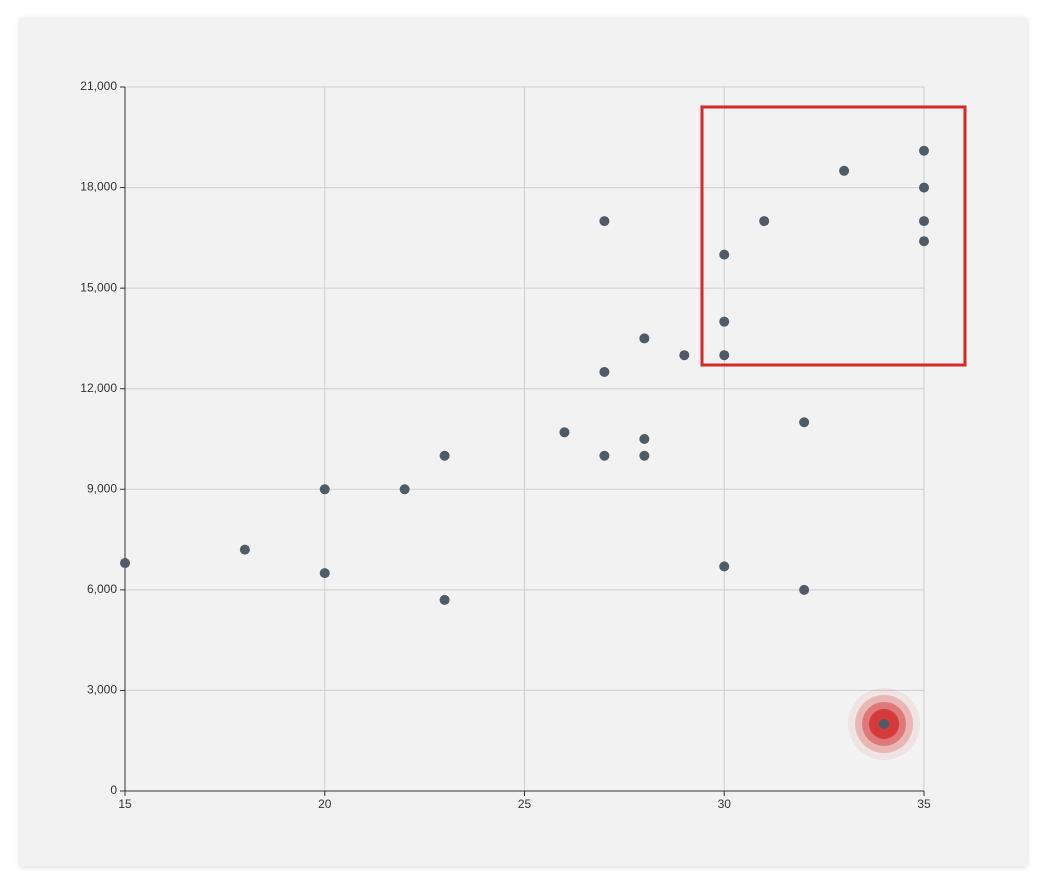 This screenshot has width=1047, height=886. What do you see at coordinates (98, 388) in the screenshot?
I see `y-tick-label: 12,000` at bounding box center [98, 388].